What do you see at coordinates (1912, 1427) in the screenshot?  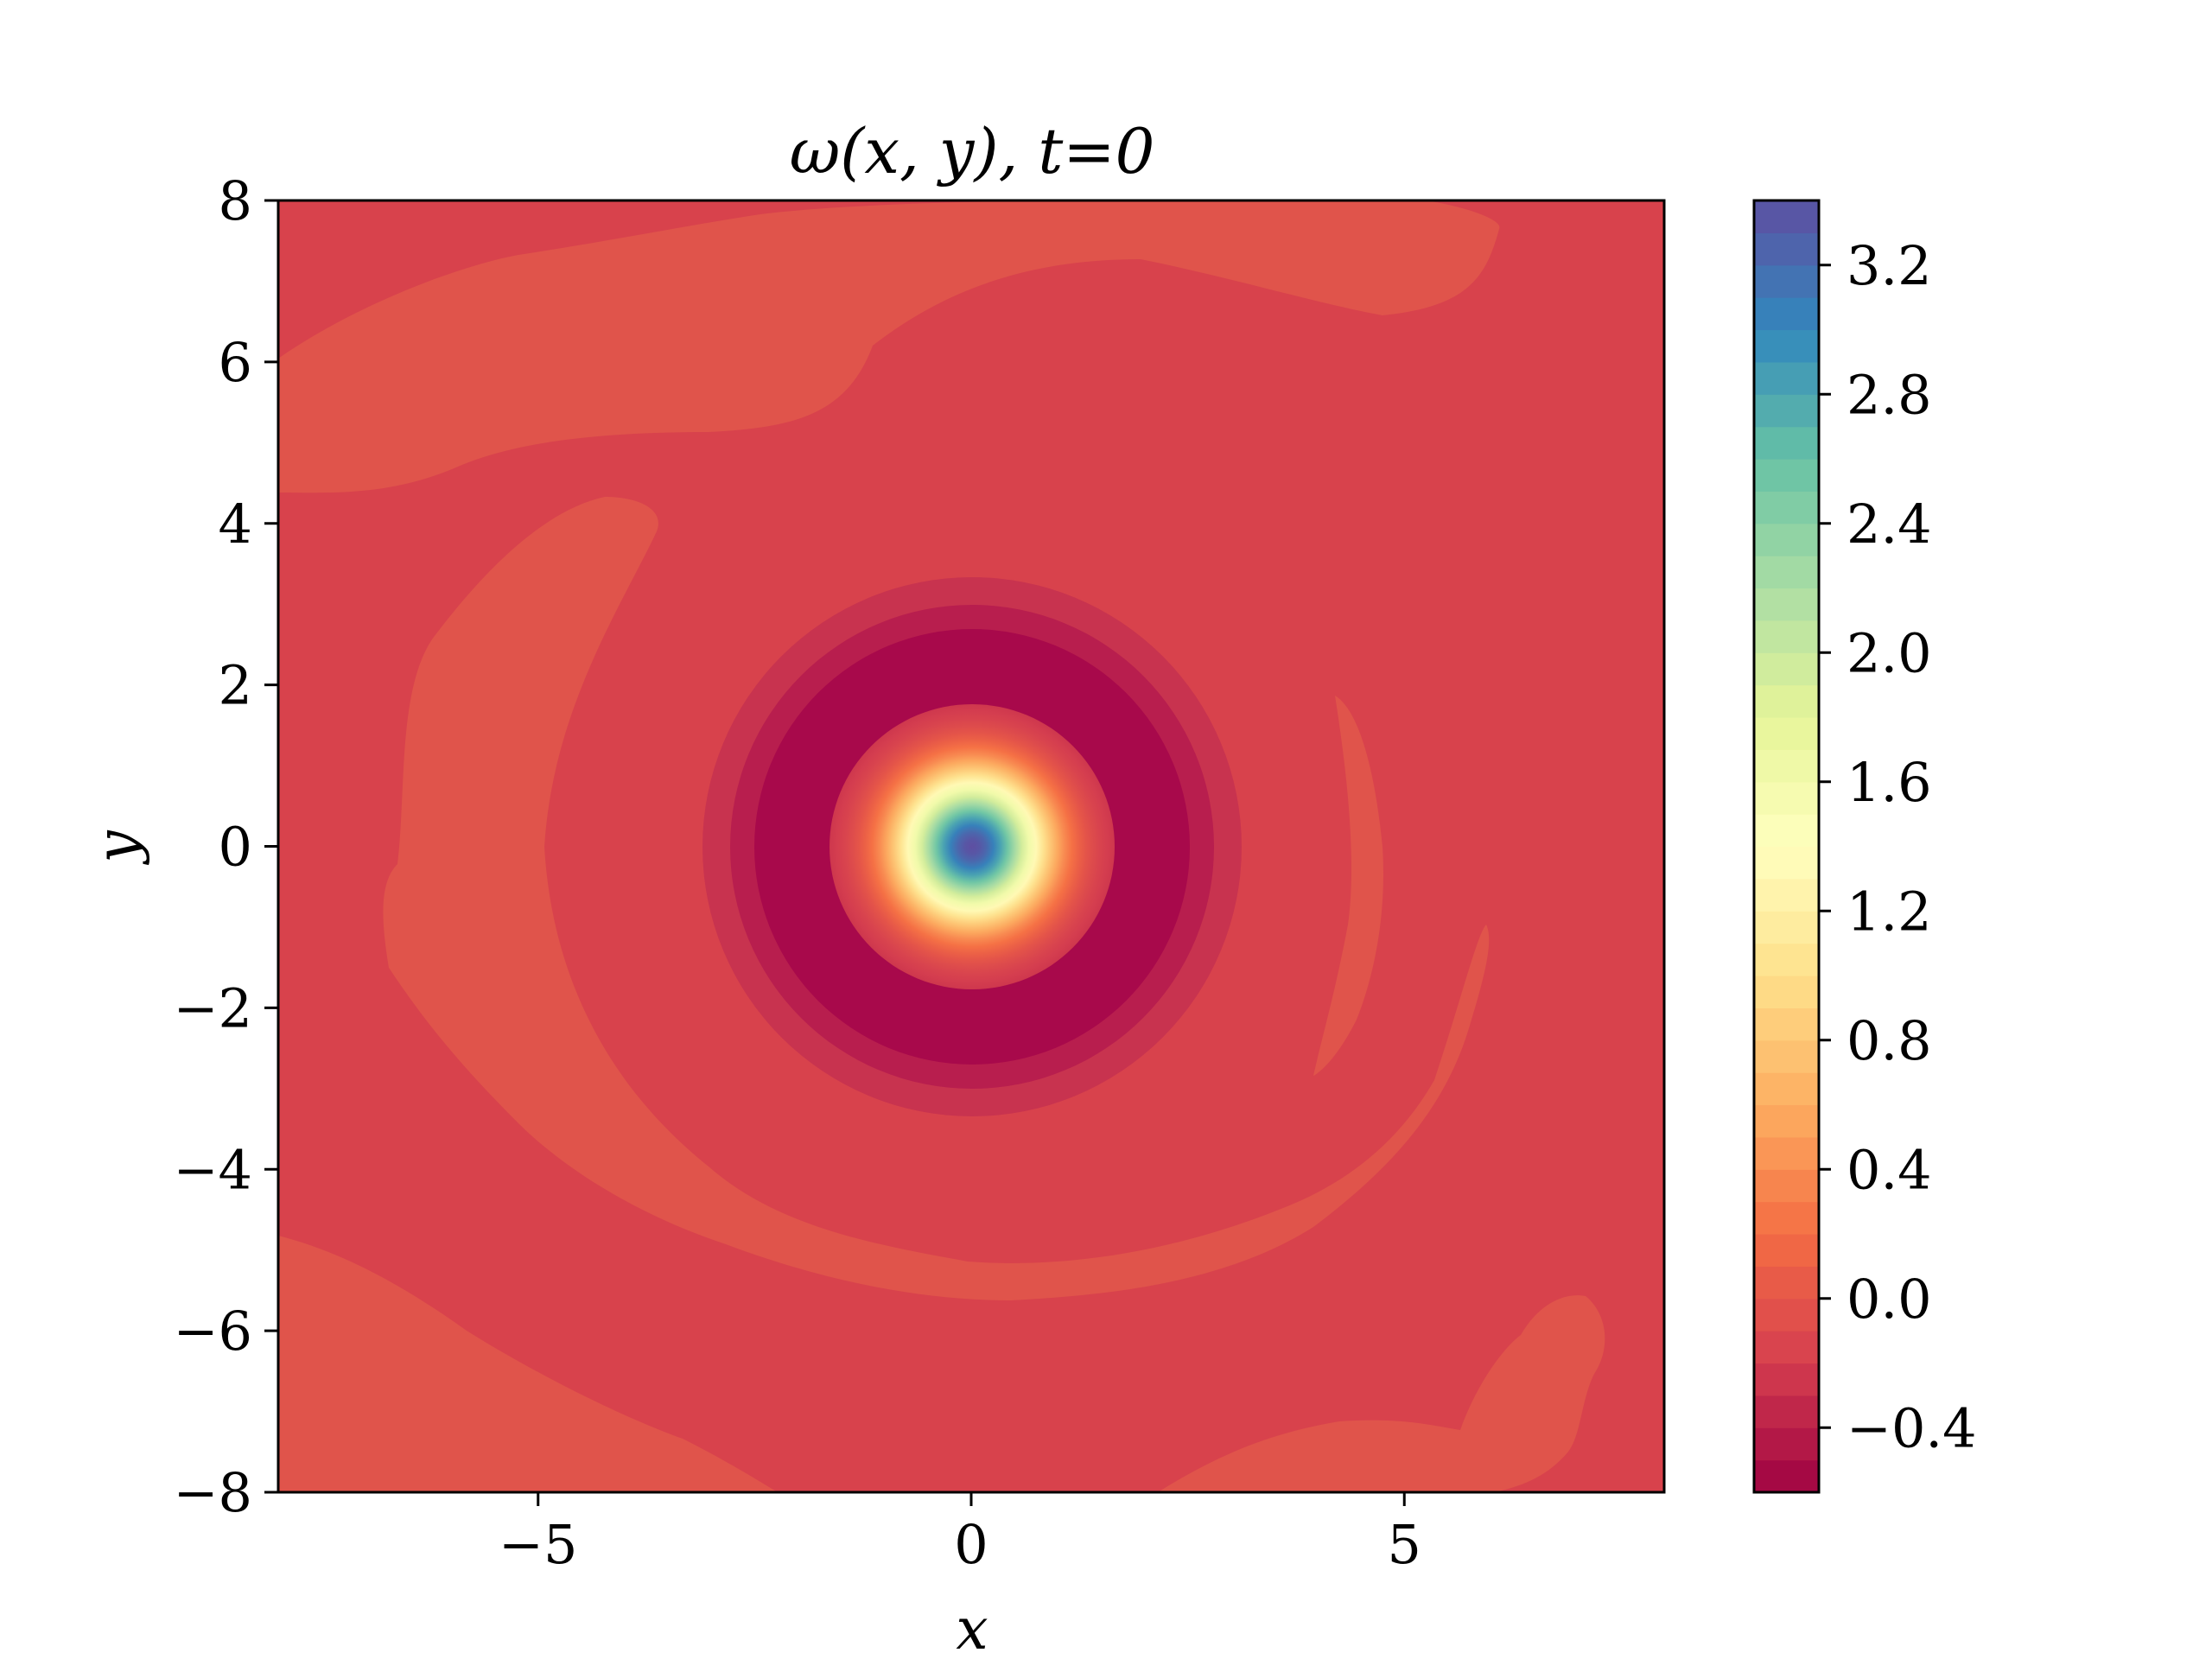 I see `colorbar-tick-label: −0.4` at bounding box center [1912, 1427].